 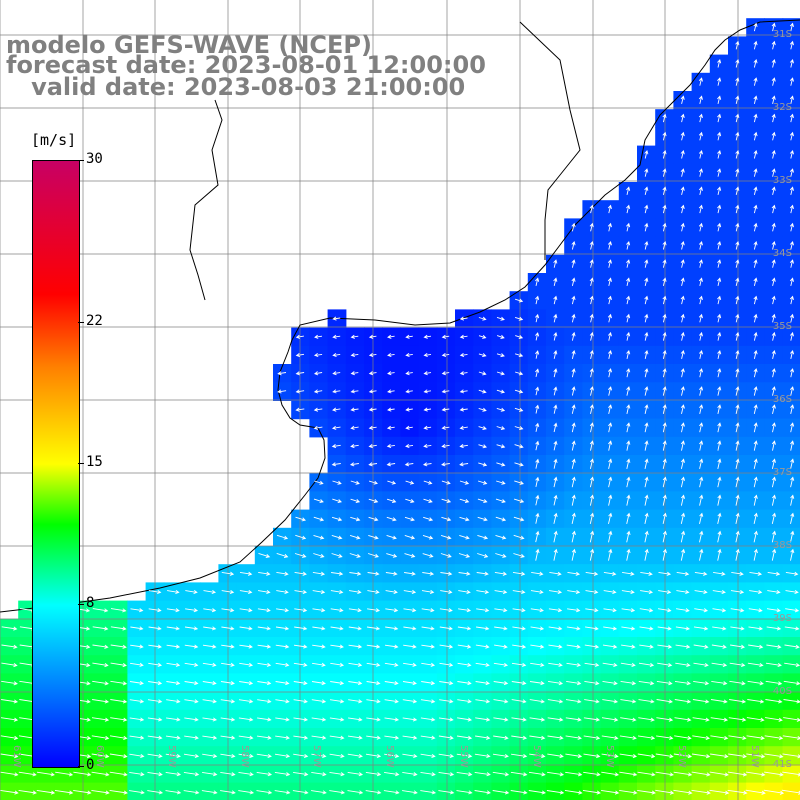 I want to click on latitude-label: 37S, so click(x=782, y=472).